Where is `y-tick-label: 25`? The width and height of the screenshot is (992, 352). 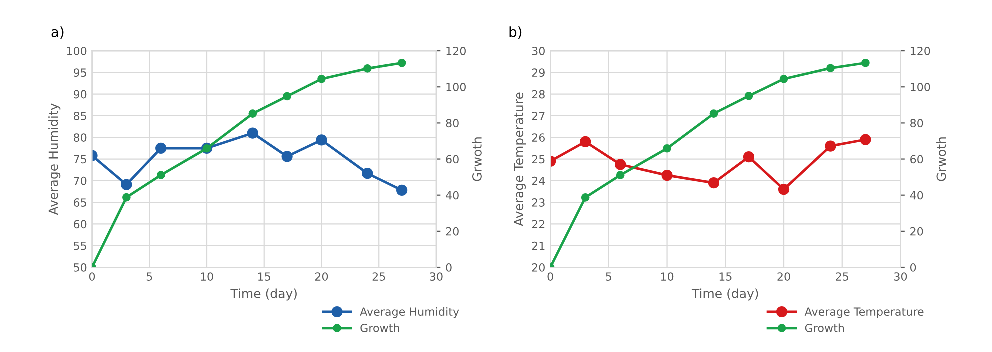
y-tick-label: 25 is located at coordinates (538, 159).